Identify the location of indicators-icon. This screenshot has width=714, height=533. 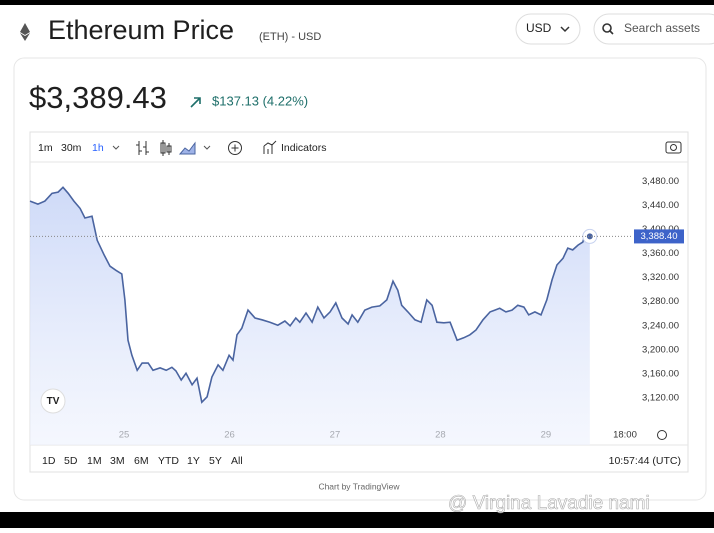
(270, 147).